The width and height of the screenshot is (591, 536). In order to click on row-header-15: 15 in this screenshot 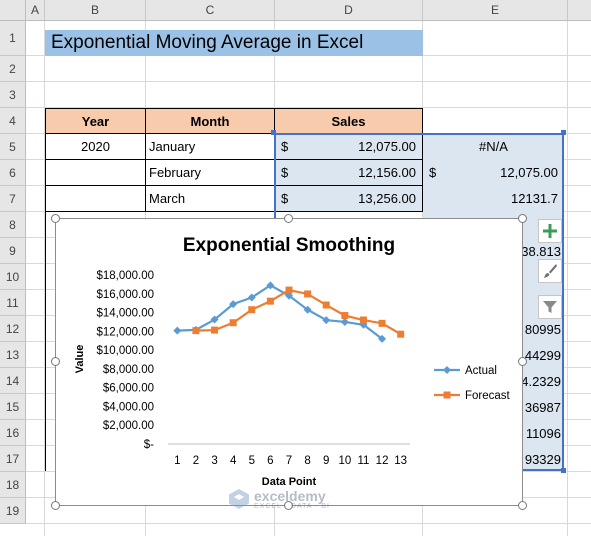, I will do `click(13, 407)`.